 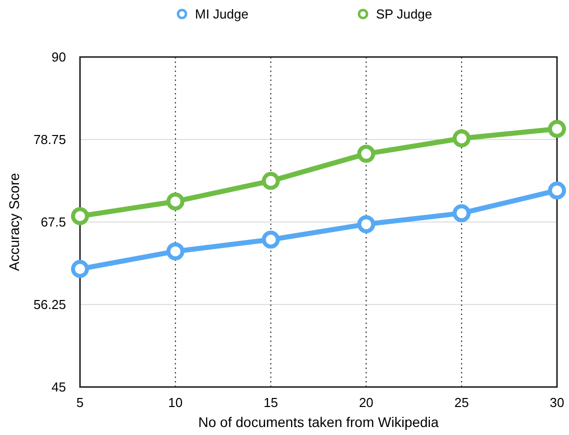 What do you see at coordinates (461, 402) in the screenshot?
I see `x-tick-label: 25` at bounding box center [461, 402].